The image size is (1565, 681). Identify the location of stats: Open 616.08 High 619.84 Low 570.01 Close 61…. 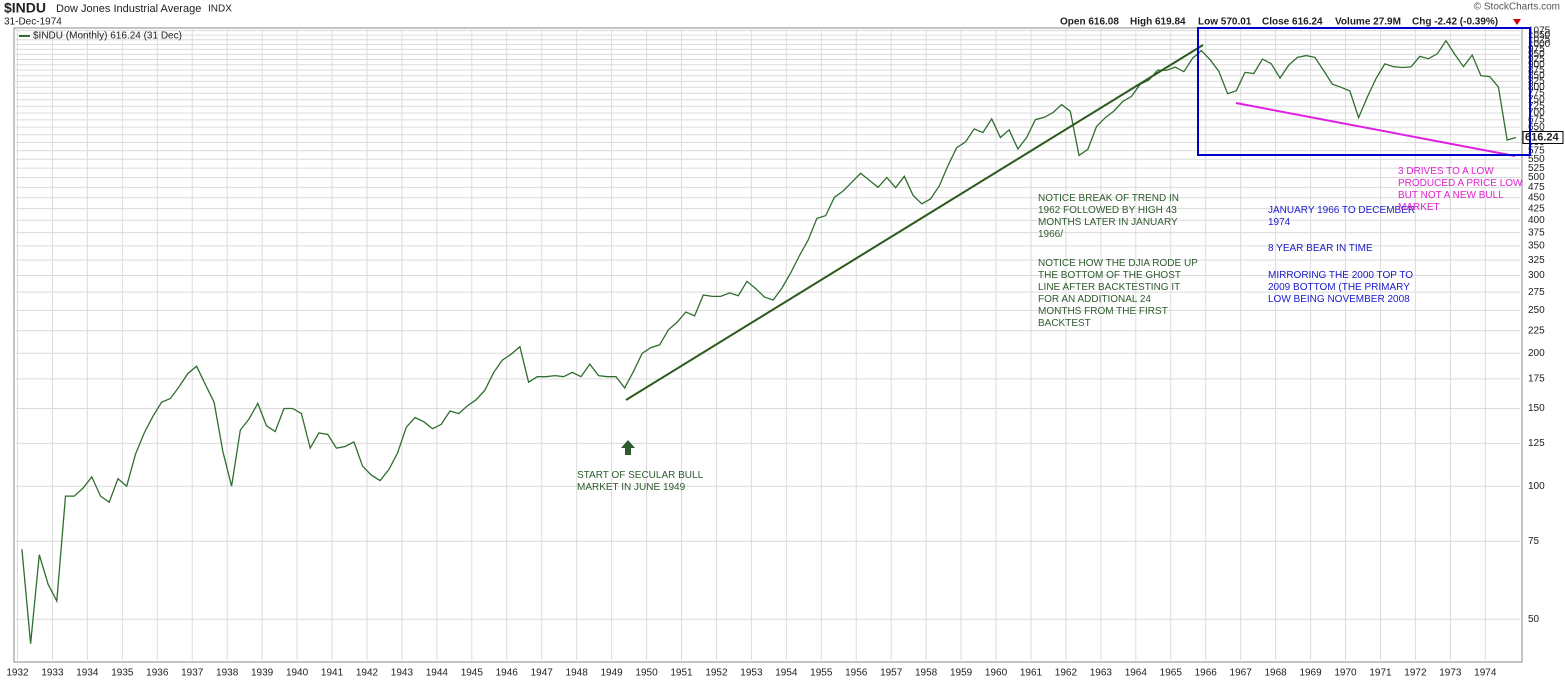
(1279, 22).